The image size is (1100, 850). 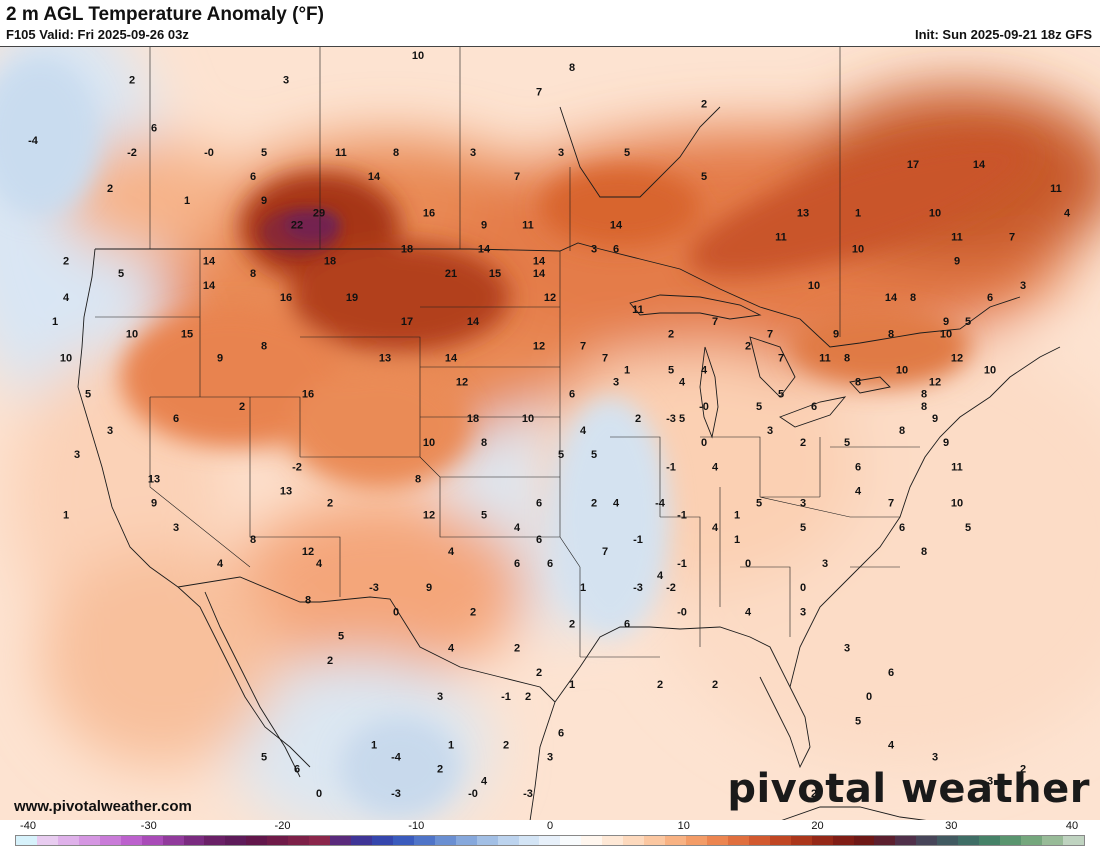 I want to click on map-title: 2 m AGL Temperature Anomaly (°F), so click(x=165, y=14).